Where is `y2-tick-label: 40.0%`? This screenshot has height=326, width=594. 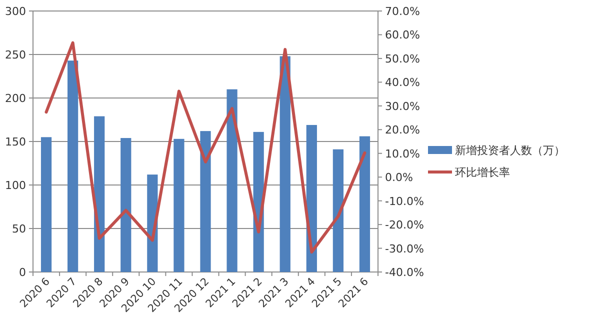
y2-tick-label: 40.0% is located at coordinates (402, 83).